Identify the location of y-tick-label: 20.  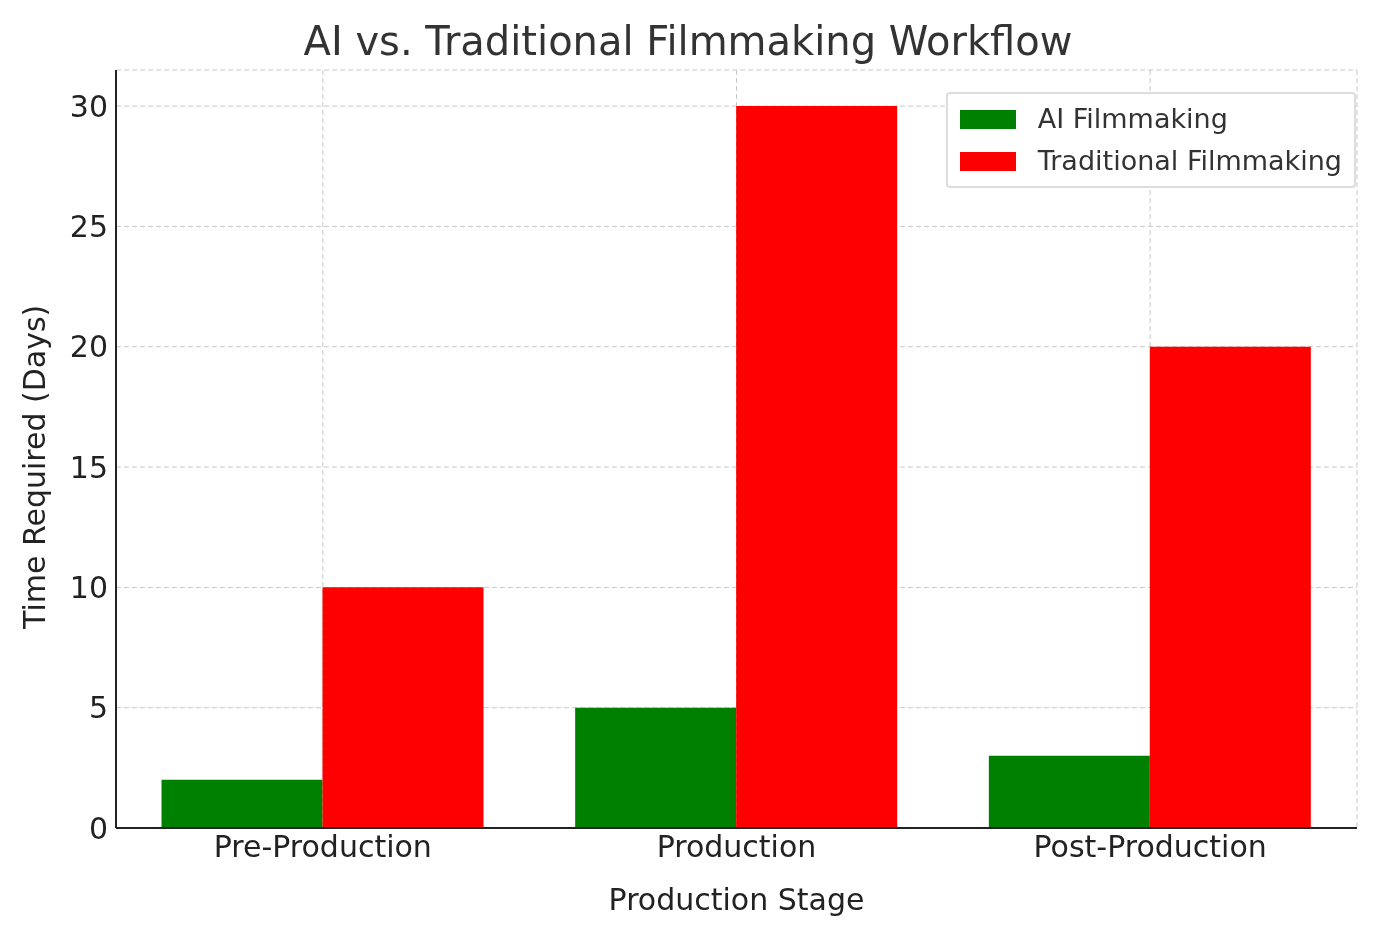
(88, 347).